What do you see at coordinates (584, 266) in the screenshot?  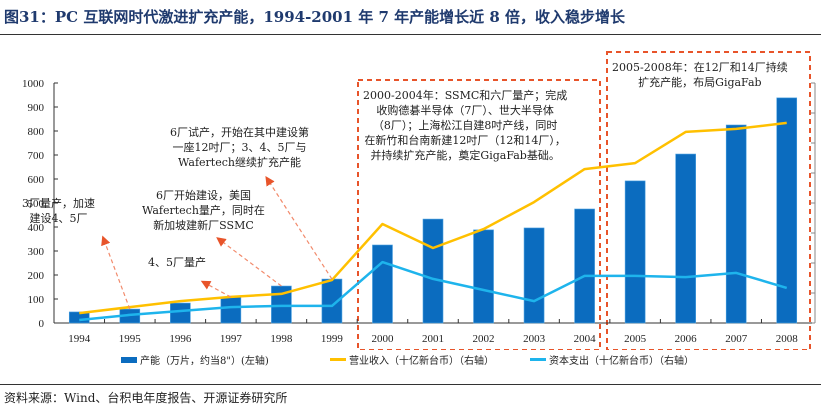 I see `bar-capacity-2004` at bounding box center [584, 266].